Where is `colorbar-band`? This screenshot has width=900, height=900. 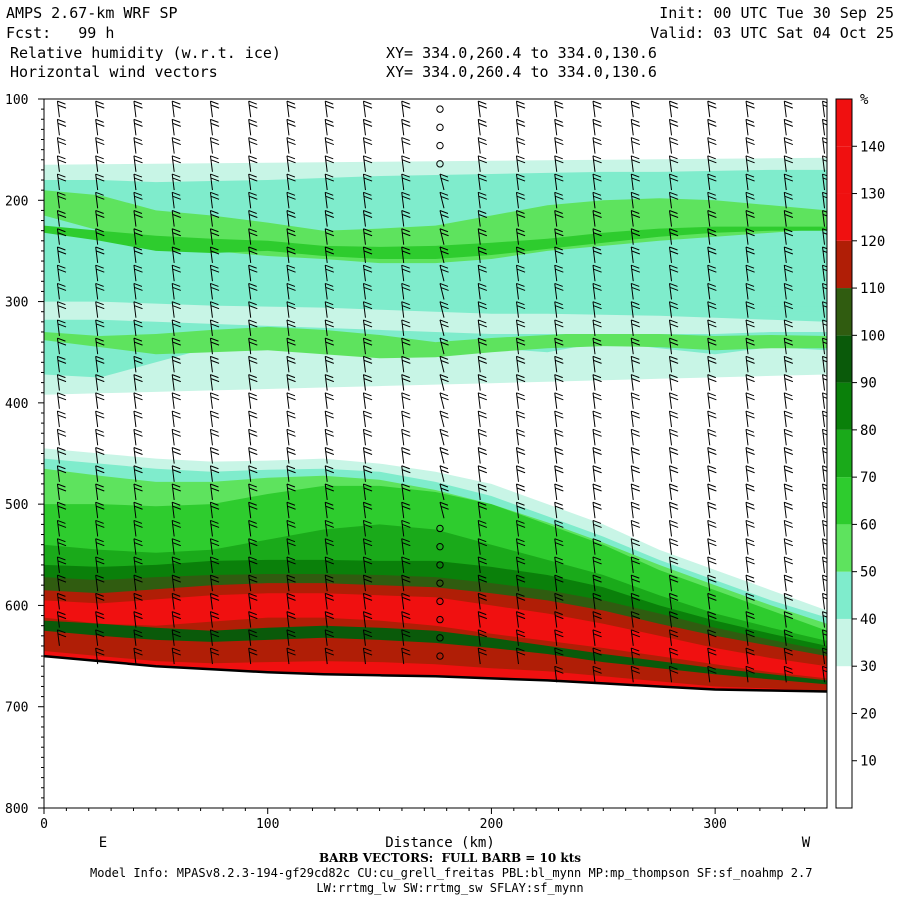 colorbar-band is located at coordinates (844, 453).